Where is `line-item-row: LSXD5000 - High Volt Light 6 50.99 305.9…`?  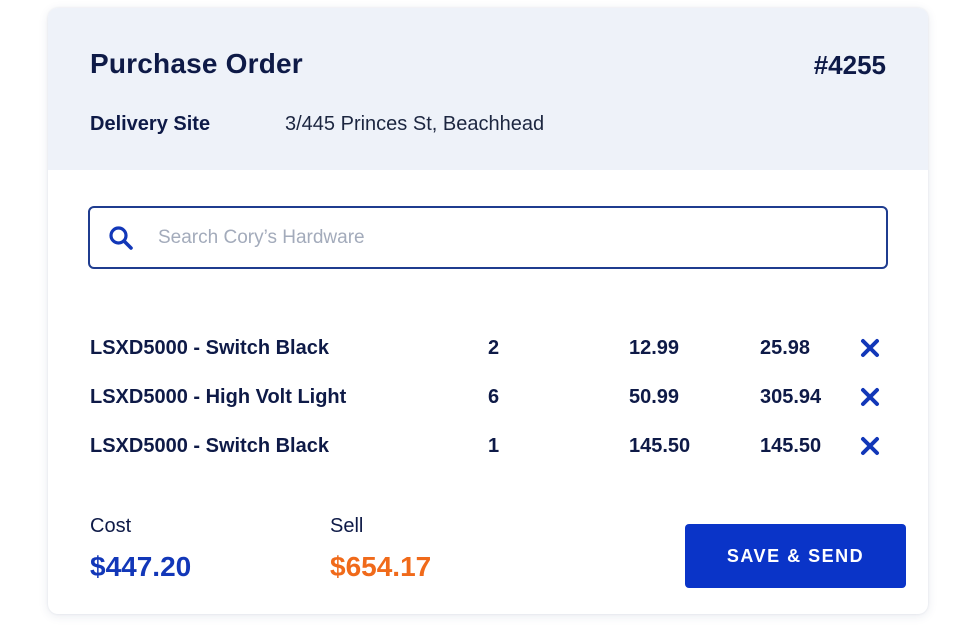
line-item-row: LSXD5000 - High Volt Light 6 50.99 305.9… is located at coordinates (488, 397).